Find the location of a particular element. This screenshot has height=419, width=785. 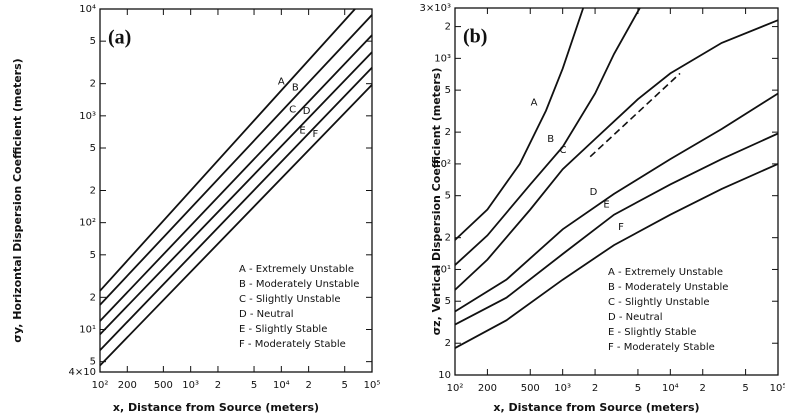

title: (a) is located at coordinates (119, 38).